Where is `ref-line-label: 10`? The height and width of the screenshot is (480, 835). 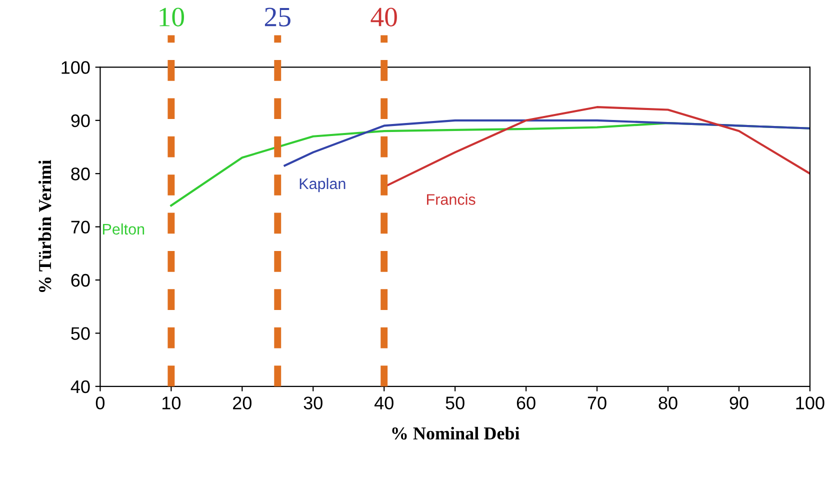 ref-line-label: 10 is located at coordinates (172, 17).